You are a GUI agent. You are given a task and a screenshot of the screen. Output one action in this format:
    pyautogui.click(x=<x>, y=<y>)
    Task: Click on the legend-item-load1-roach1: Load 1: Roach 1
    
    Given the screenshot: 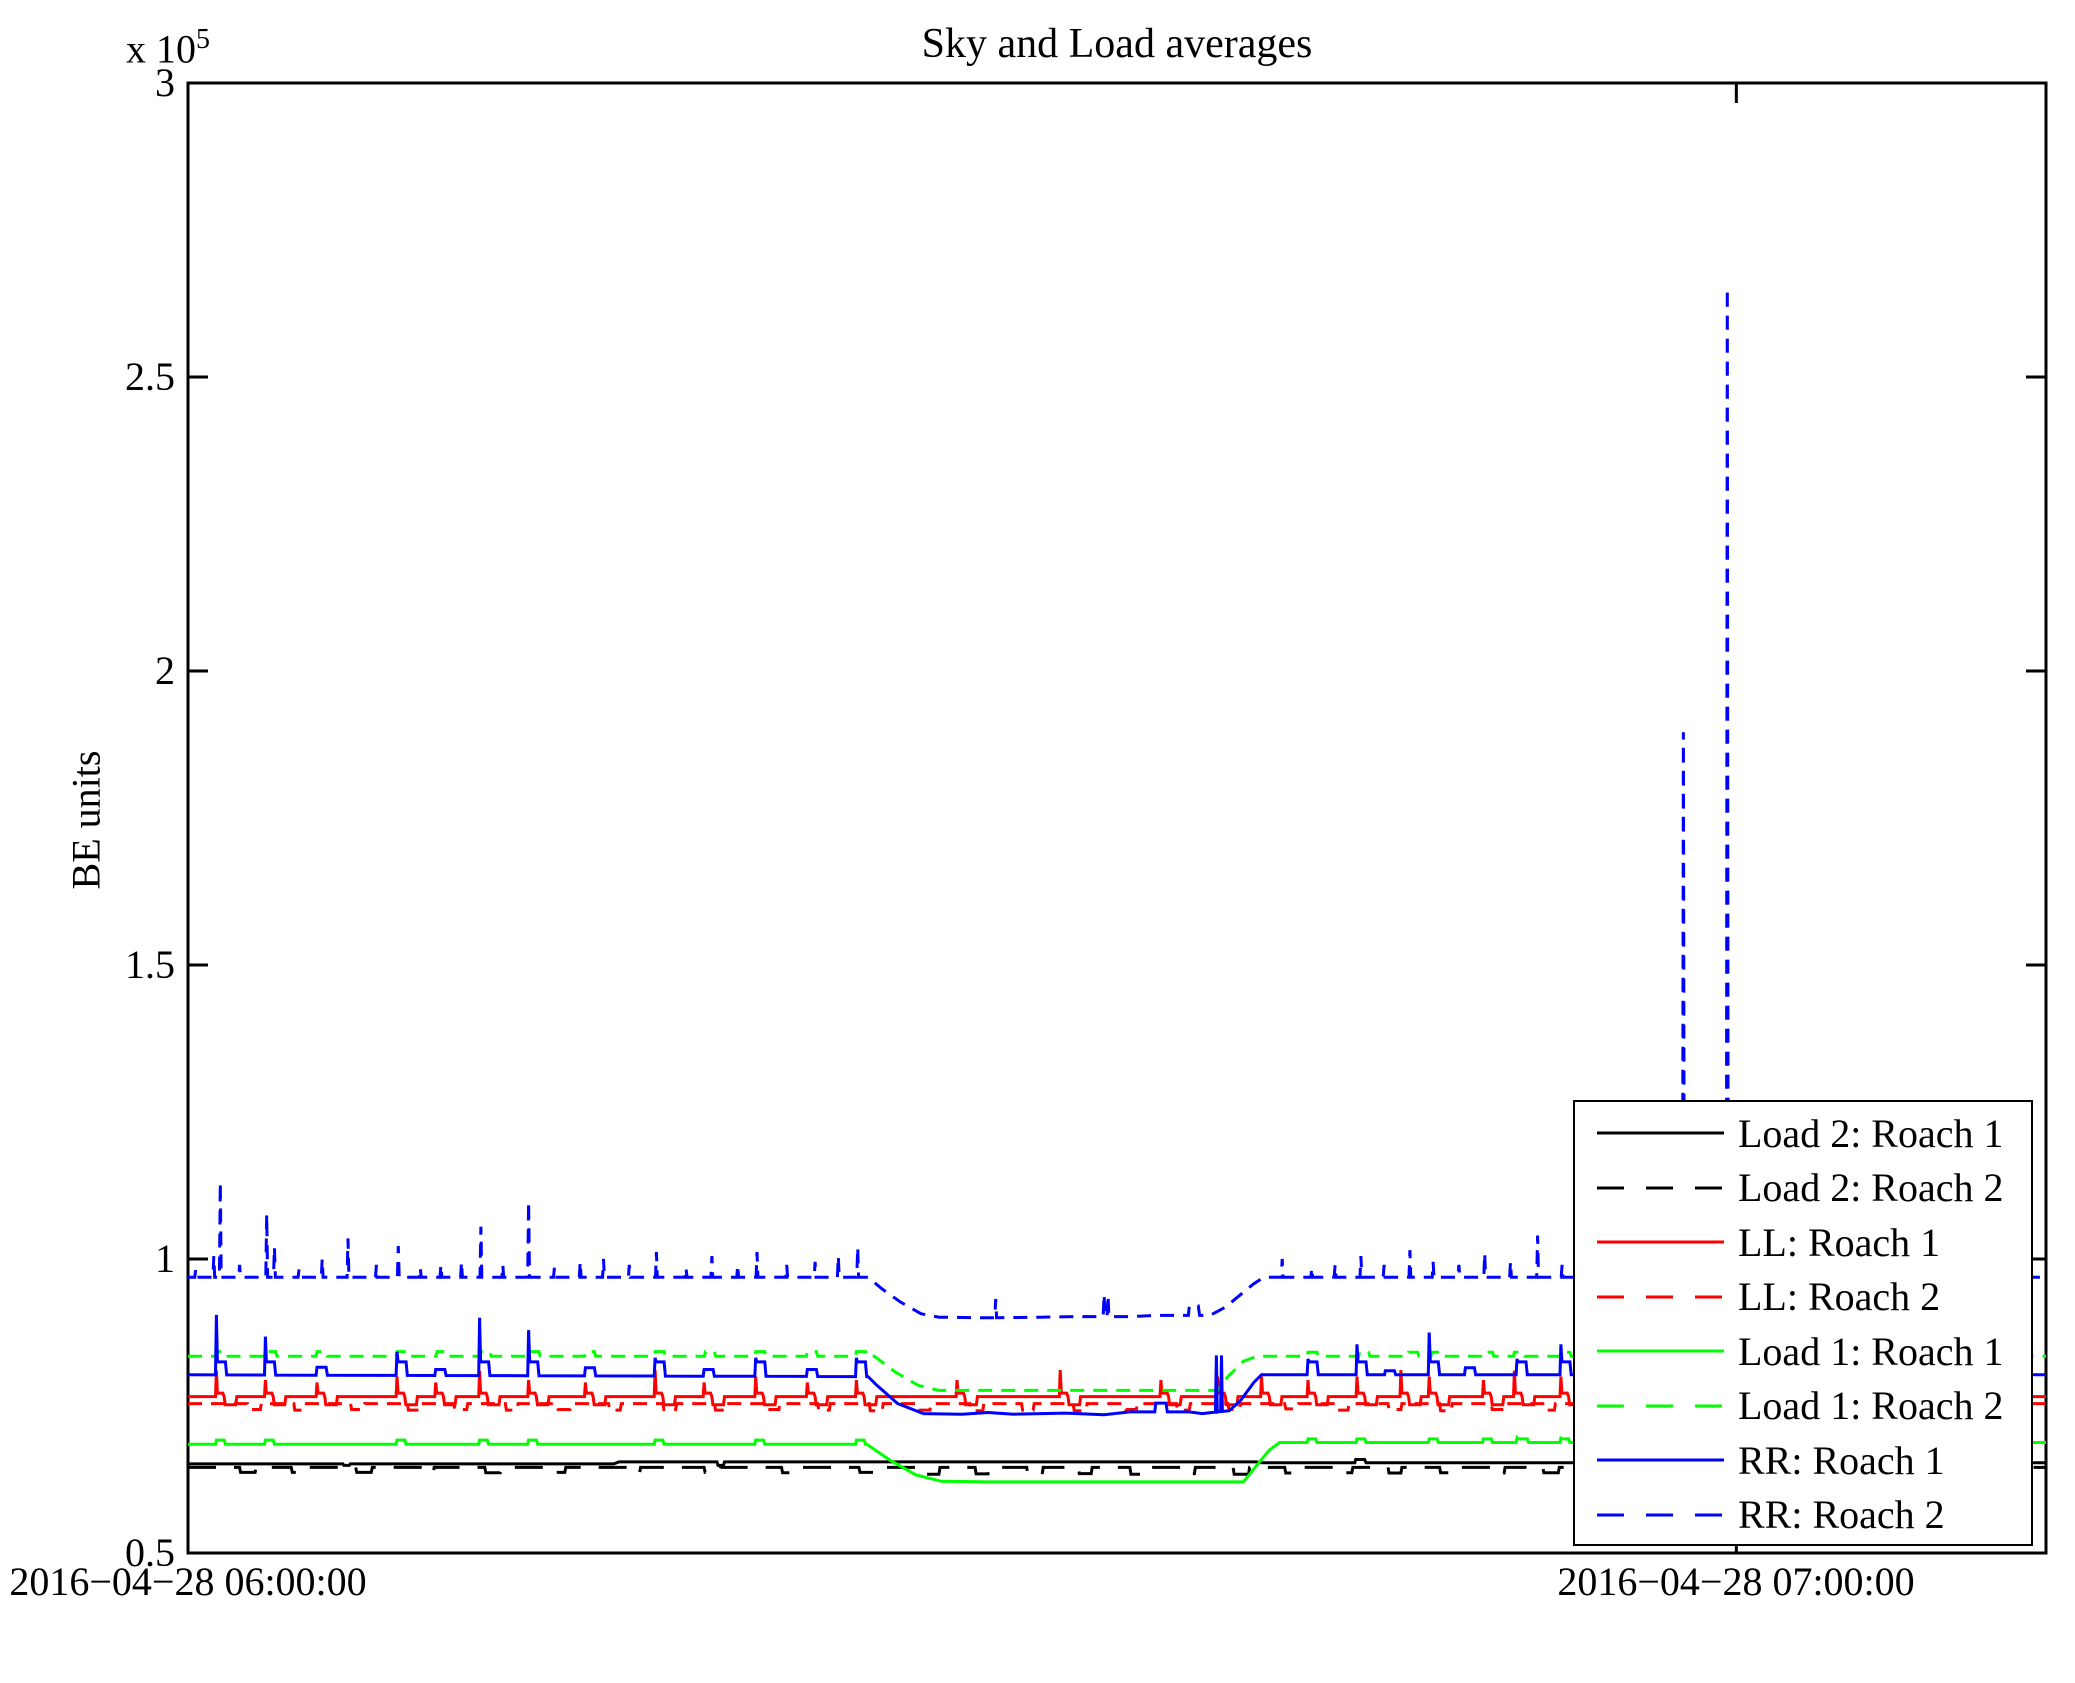 What is the action you would take?
    pyautogui.click(x=1803, y=1351)
    